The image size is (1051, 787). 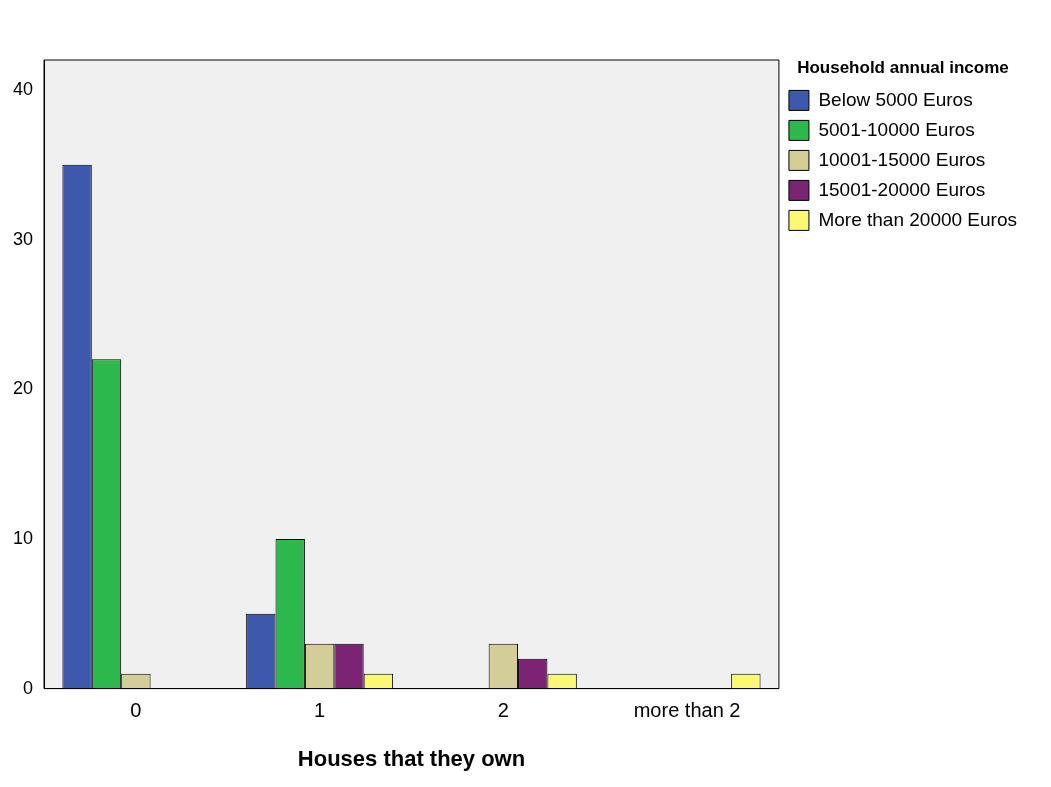 What do you see at coordinates (895, 99) in the screenshot?
I see `legend-label: Below 5000 Euros` at bounding box center [895, 99].